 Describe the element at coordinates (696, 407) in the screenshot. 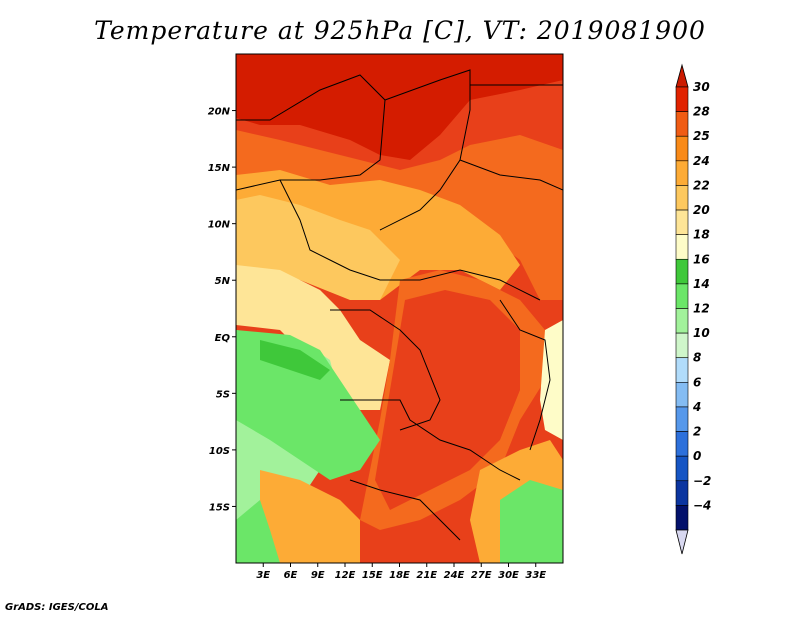

I see `colorbar-label: 4` at that location.